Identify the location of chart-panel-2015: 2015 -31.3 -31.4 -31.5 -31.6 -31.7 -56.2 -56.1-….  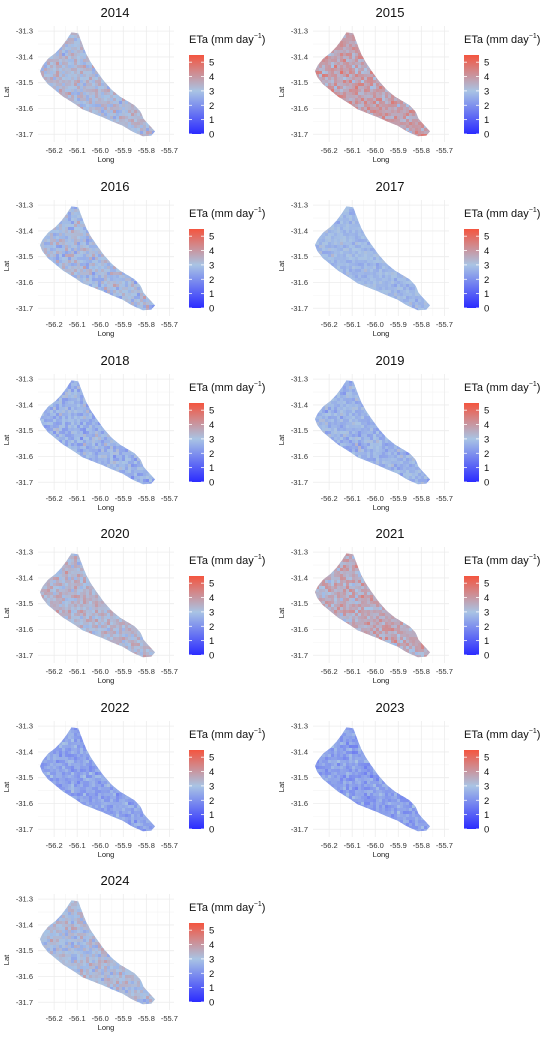
(412, 87).